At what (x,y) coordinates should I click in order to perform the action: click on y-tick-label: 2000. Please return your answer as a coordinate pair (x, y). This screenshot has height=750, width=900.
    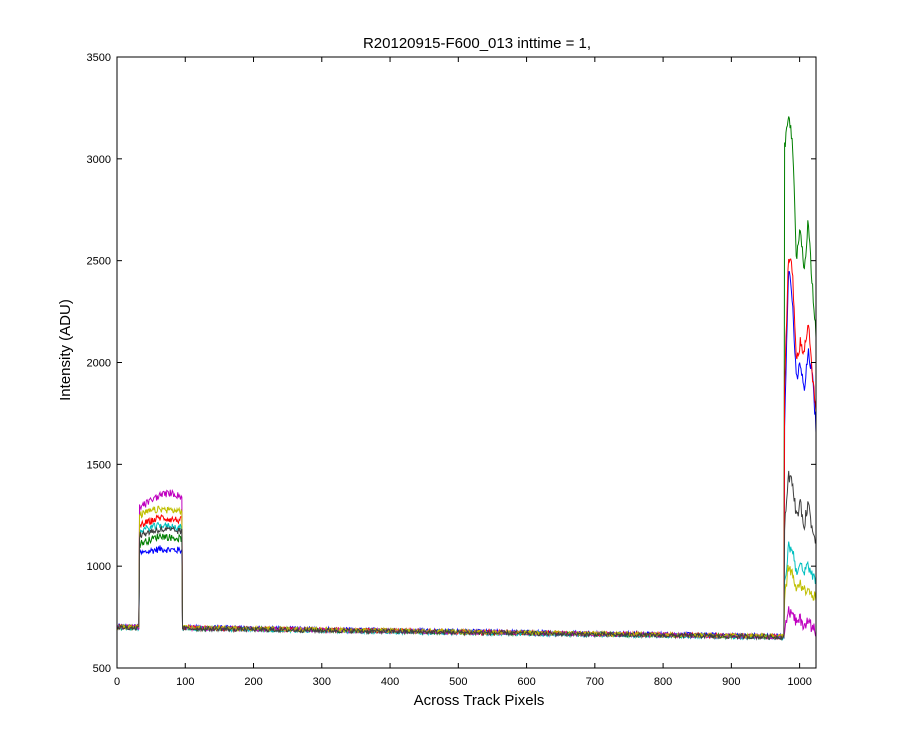
    Looking at the image, I should click on (99, 364).